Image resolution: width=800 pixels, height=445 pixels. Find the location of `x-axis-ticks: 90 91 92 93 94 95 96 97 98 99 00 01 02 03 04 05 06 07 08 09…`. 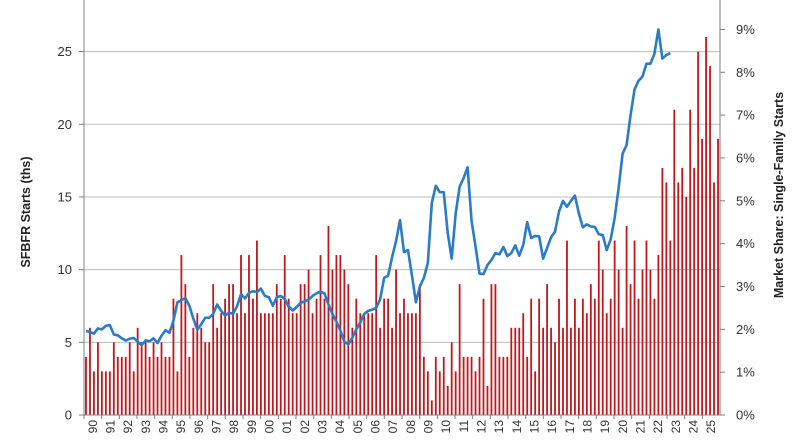

x-axis-ticks: 90 91 92 93 94 95 96 97 98 99 00 01 02 03 04 05 06 07 08 09… is located at coordinates (400, 424).